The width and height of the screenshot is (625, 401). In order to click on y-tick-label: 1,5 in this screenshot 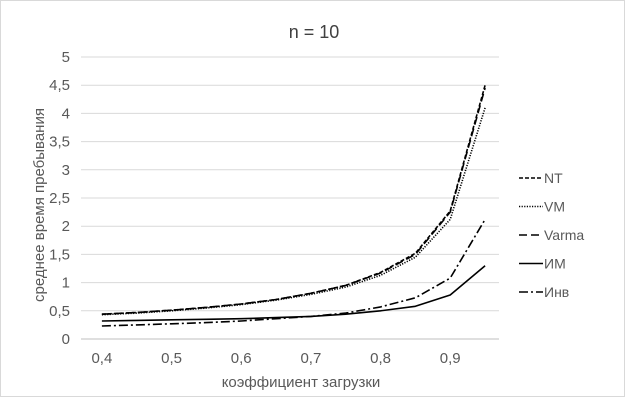, I will do `click(59, 254)`.